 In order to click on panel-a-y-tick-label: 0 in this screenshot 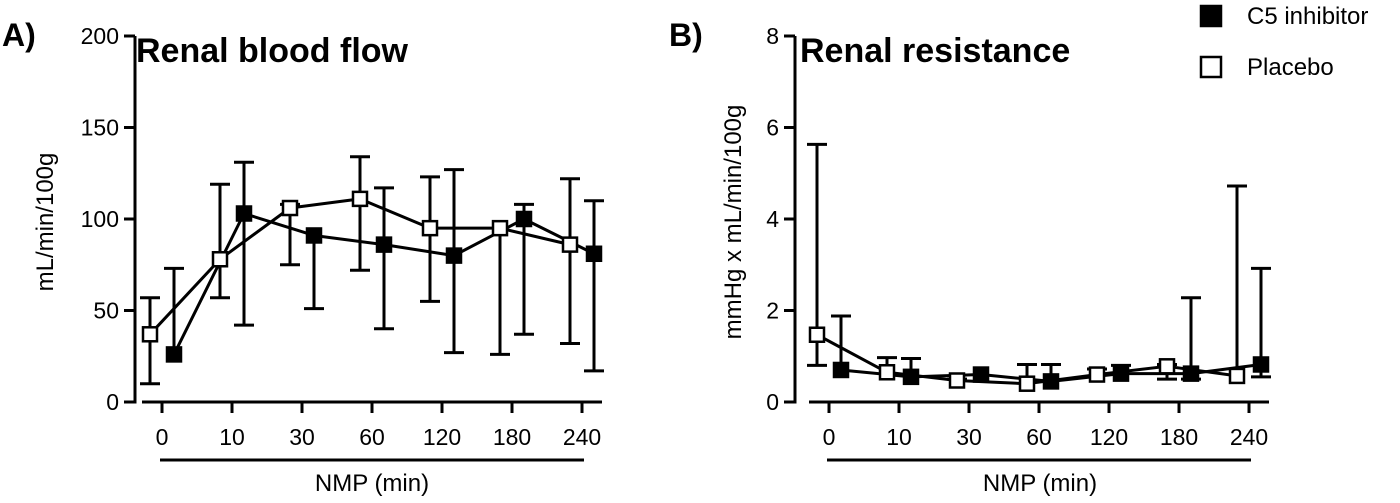, I will do `click(112, 402)`.